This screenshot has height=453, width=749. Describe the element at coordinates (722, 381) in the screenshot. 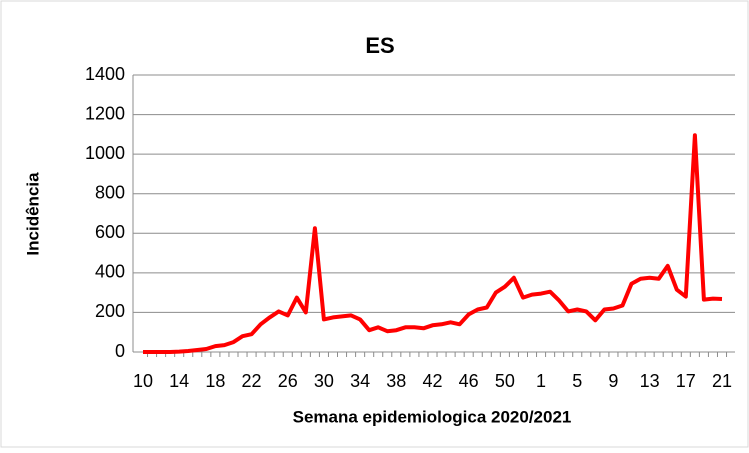

I see `x-tick-label: 21` at that location.